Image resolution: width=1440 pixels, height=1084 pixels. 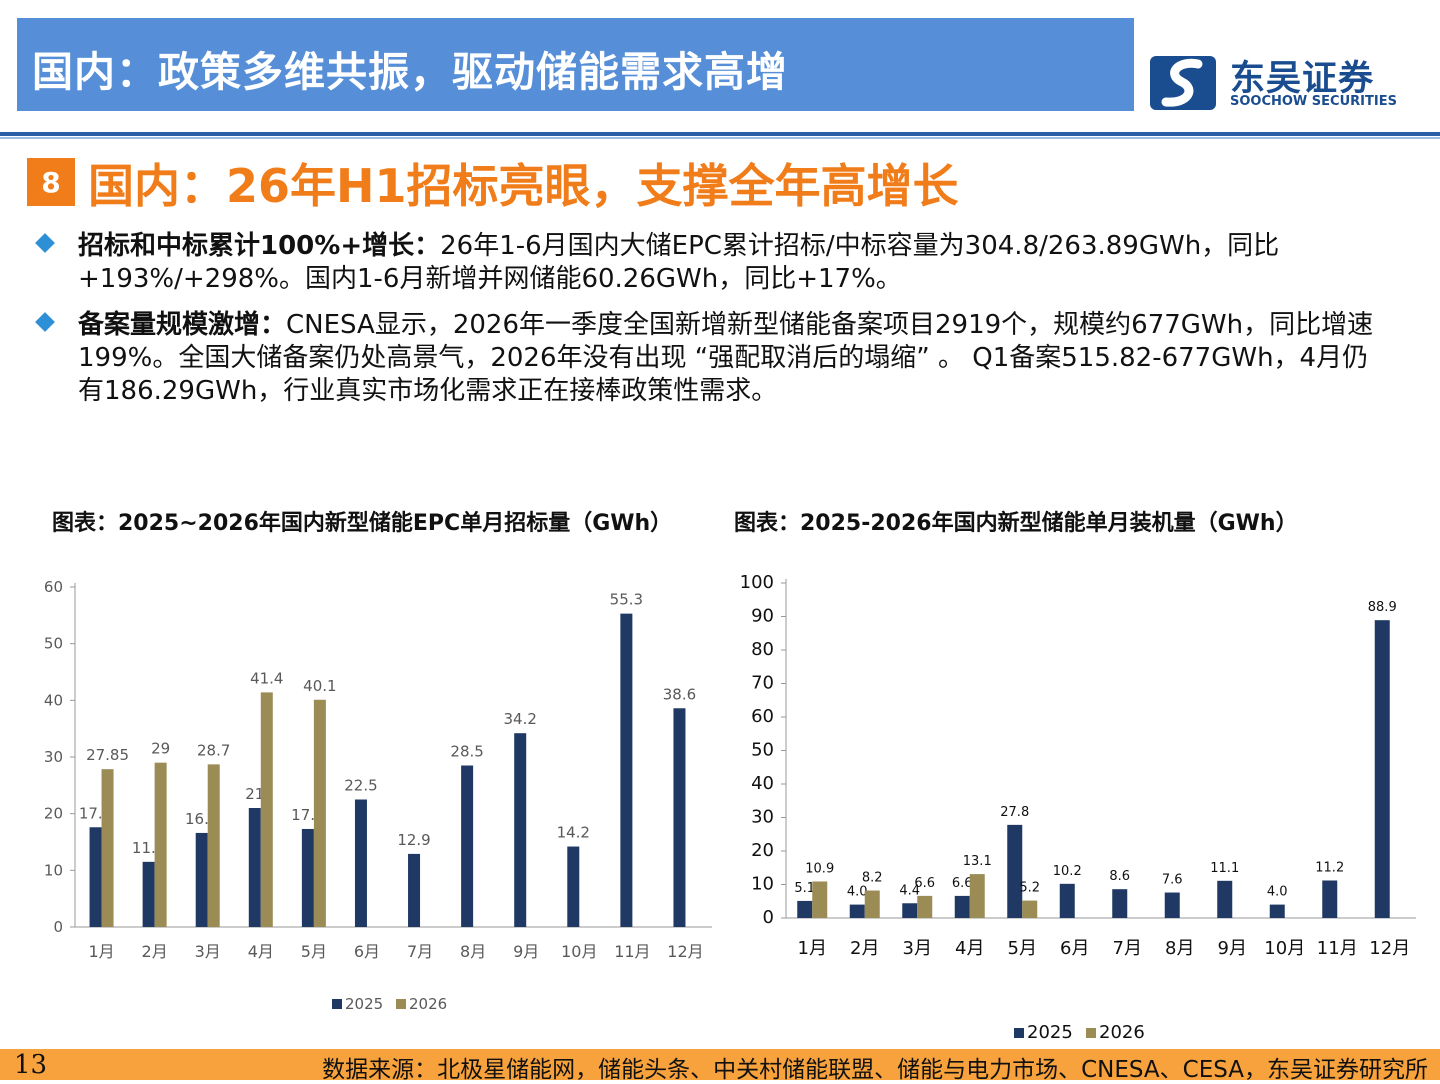 I want to click on footer-band, so click(x=720, y=1064).